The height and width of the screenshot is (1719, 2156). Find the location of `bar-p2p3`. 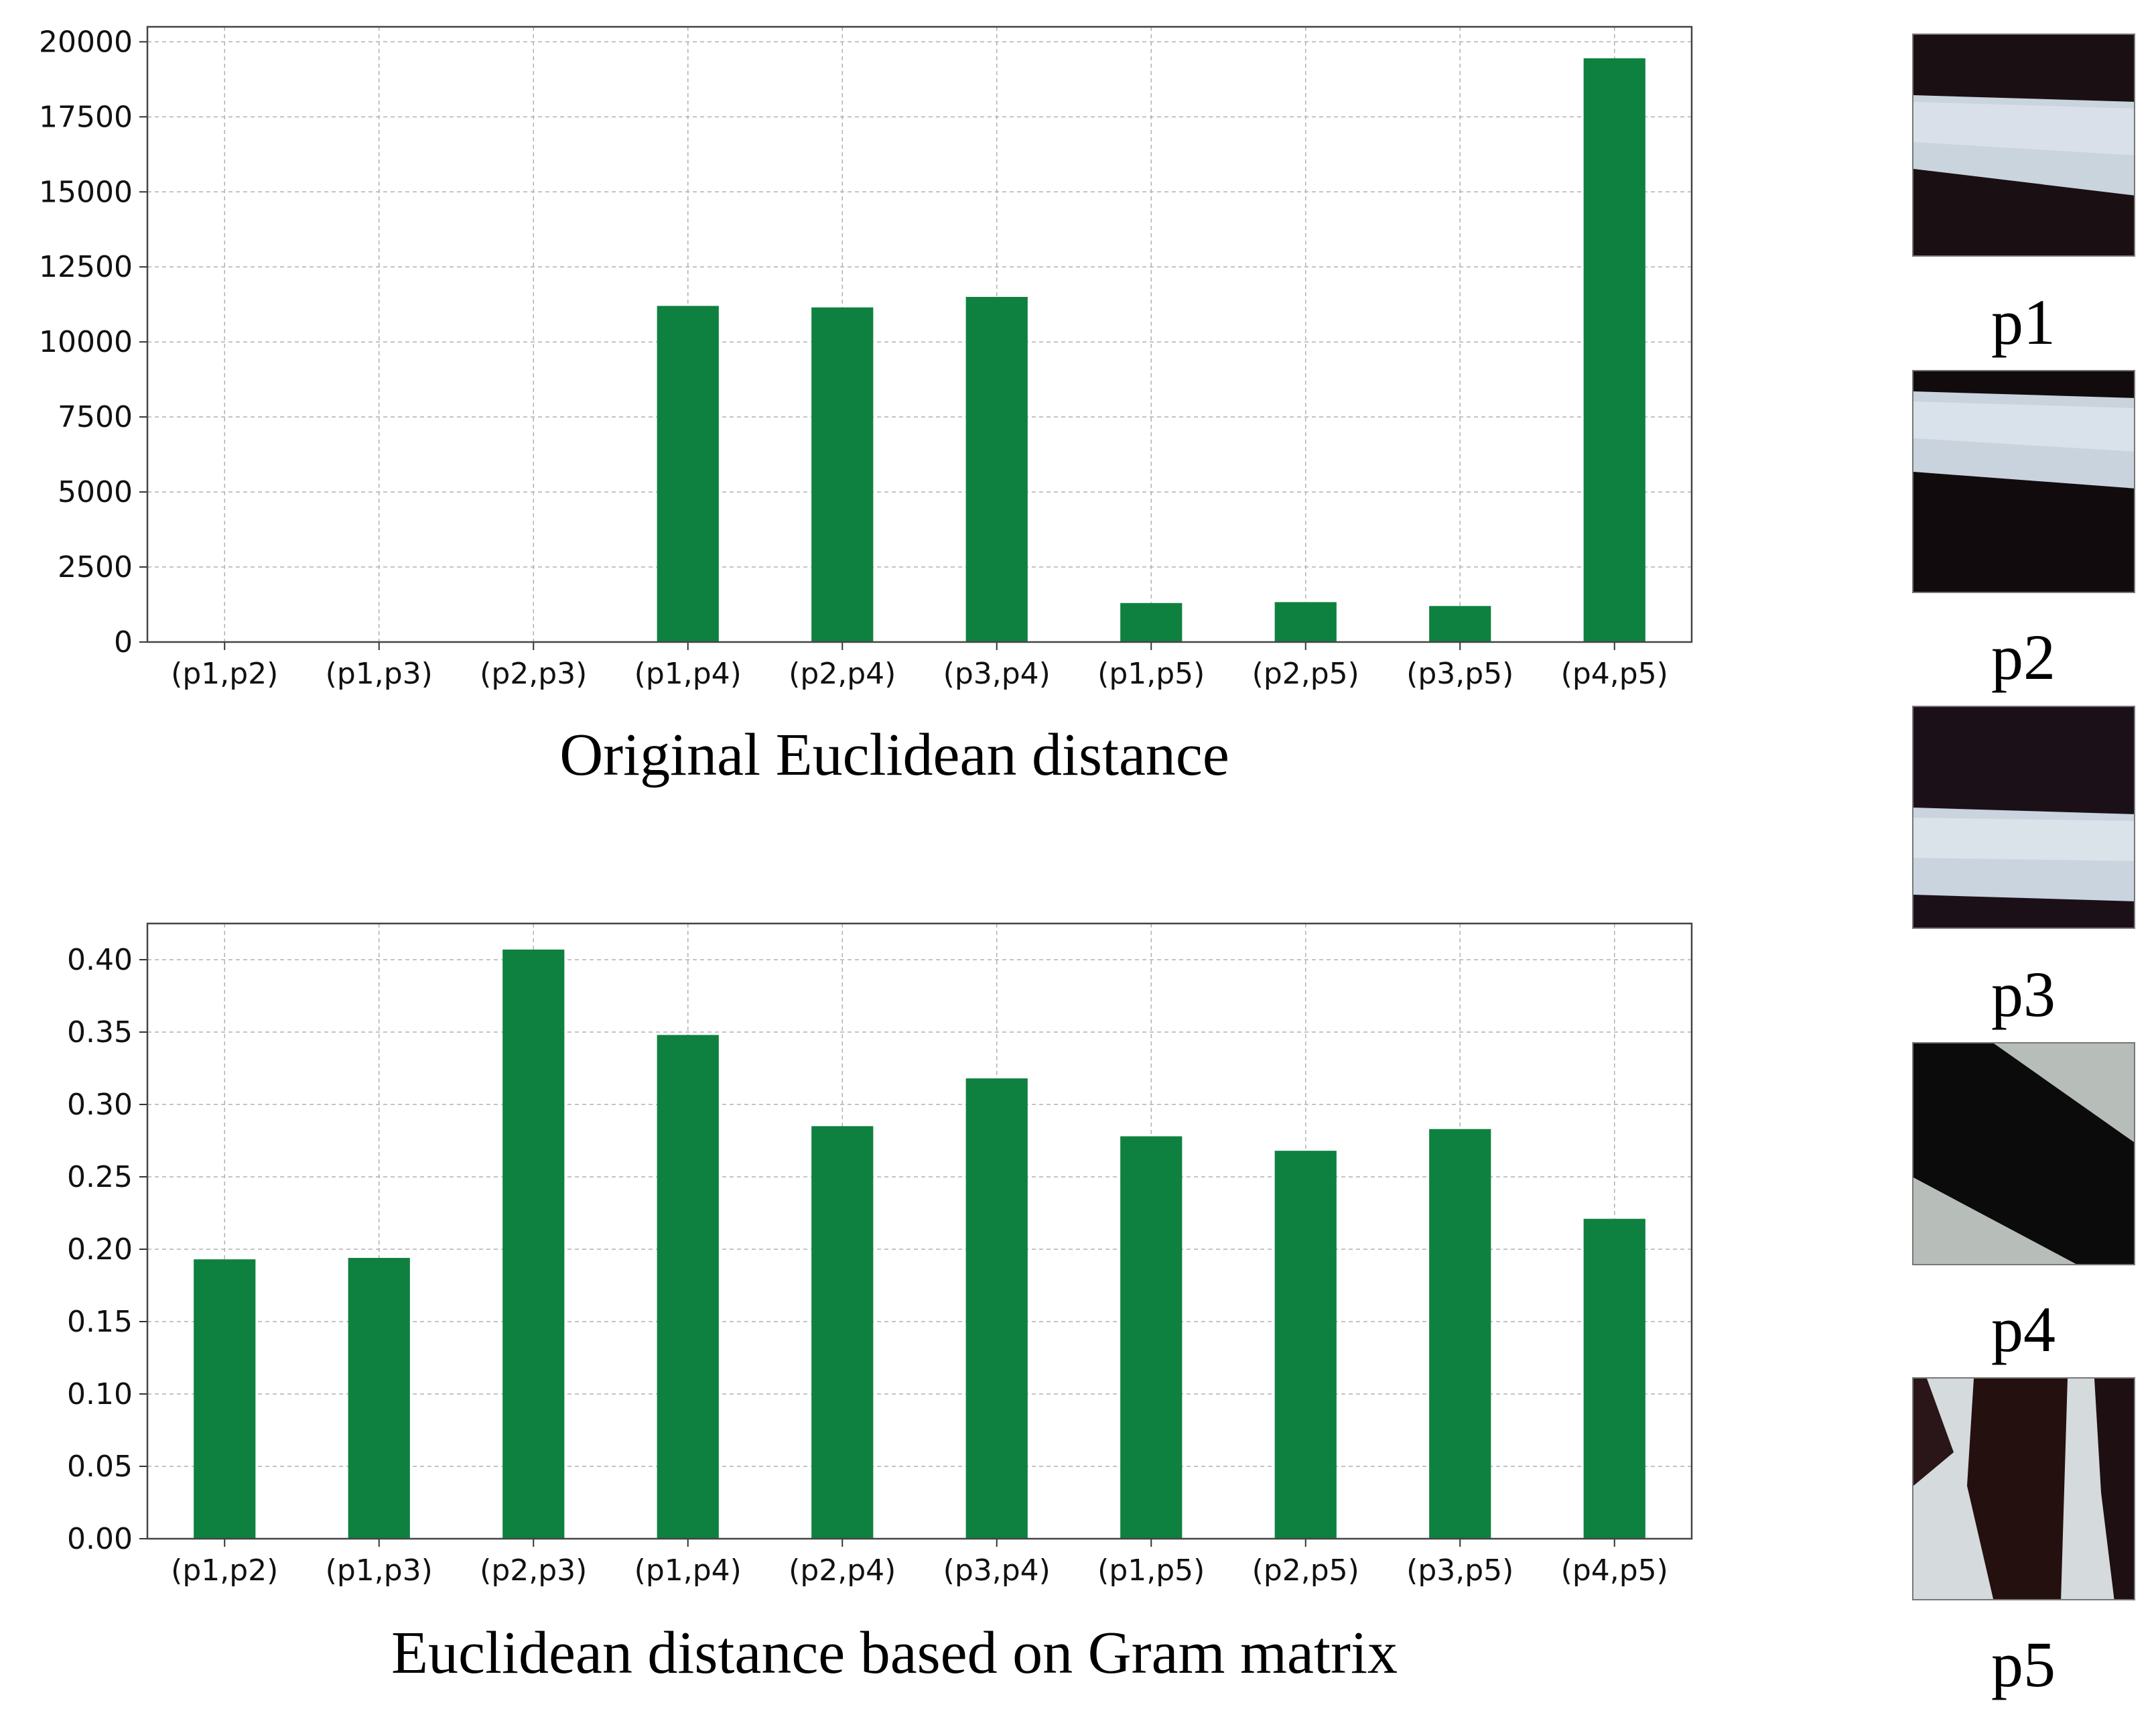

bar-p2p3 is located at coordinates (534, 1244).